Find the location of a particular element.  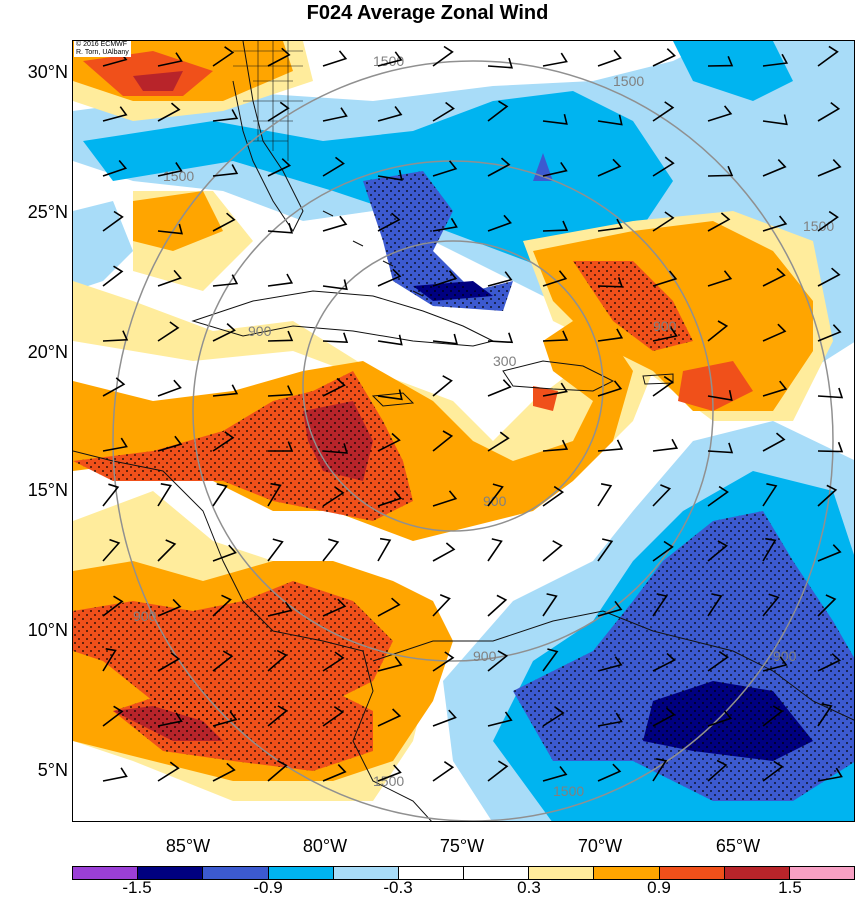

lat-label: 25°N is located at coordinates (47, 212).